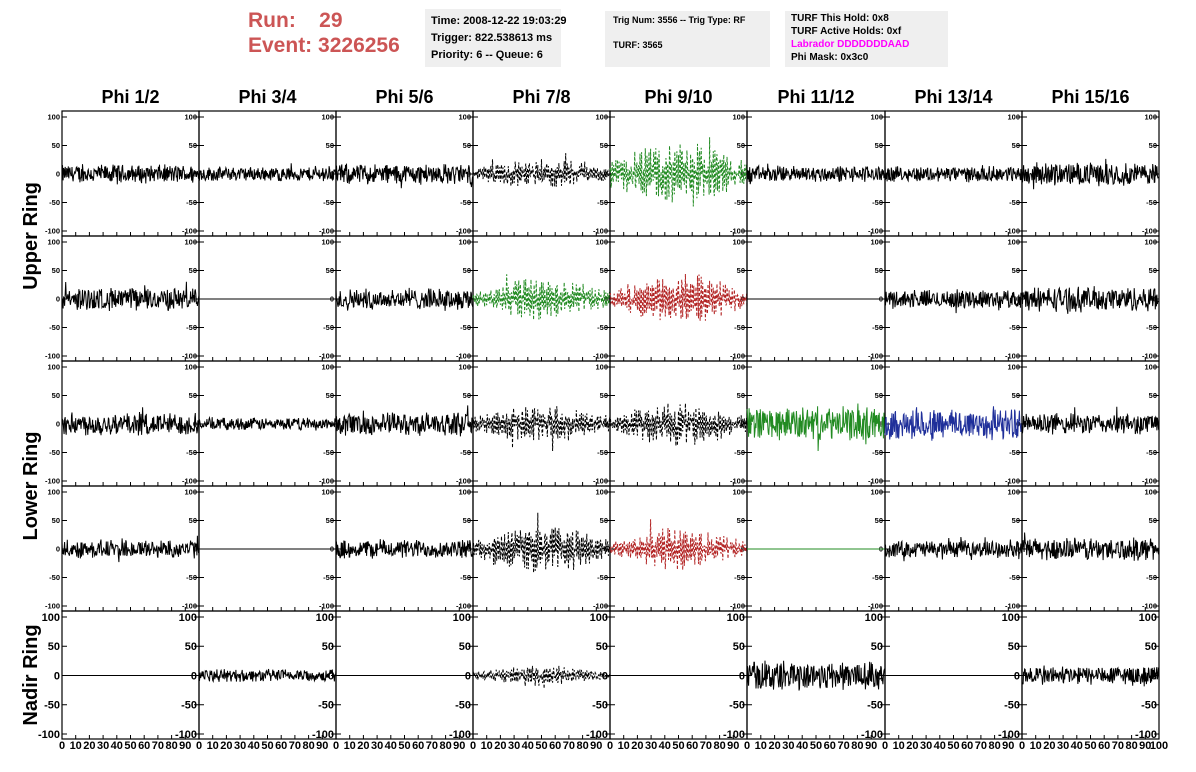 This screenshot has height=772, width=1196. I want to click on ring-label: Nadir Ring, so click(31, 674).